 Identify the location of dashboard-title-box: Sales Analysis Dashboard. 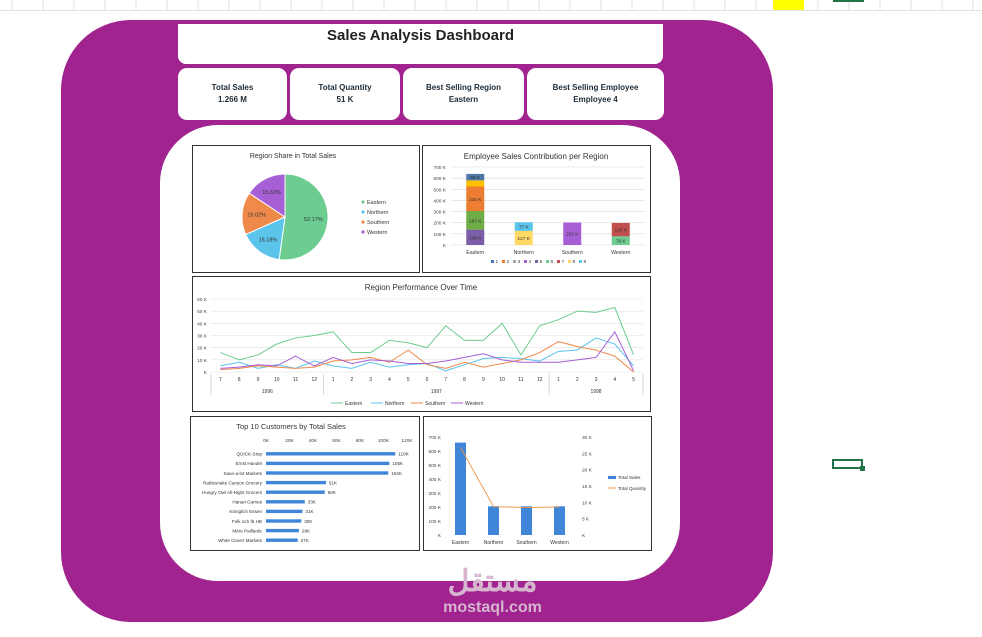
(420, 44).